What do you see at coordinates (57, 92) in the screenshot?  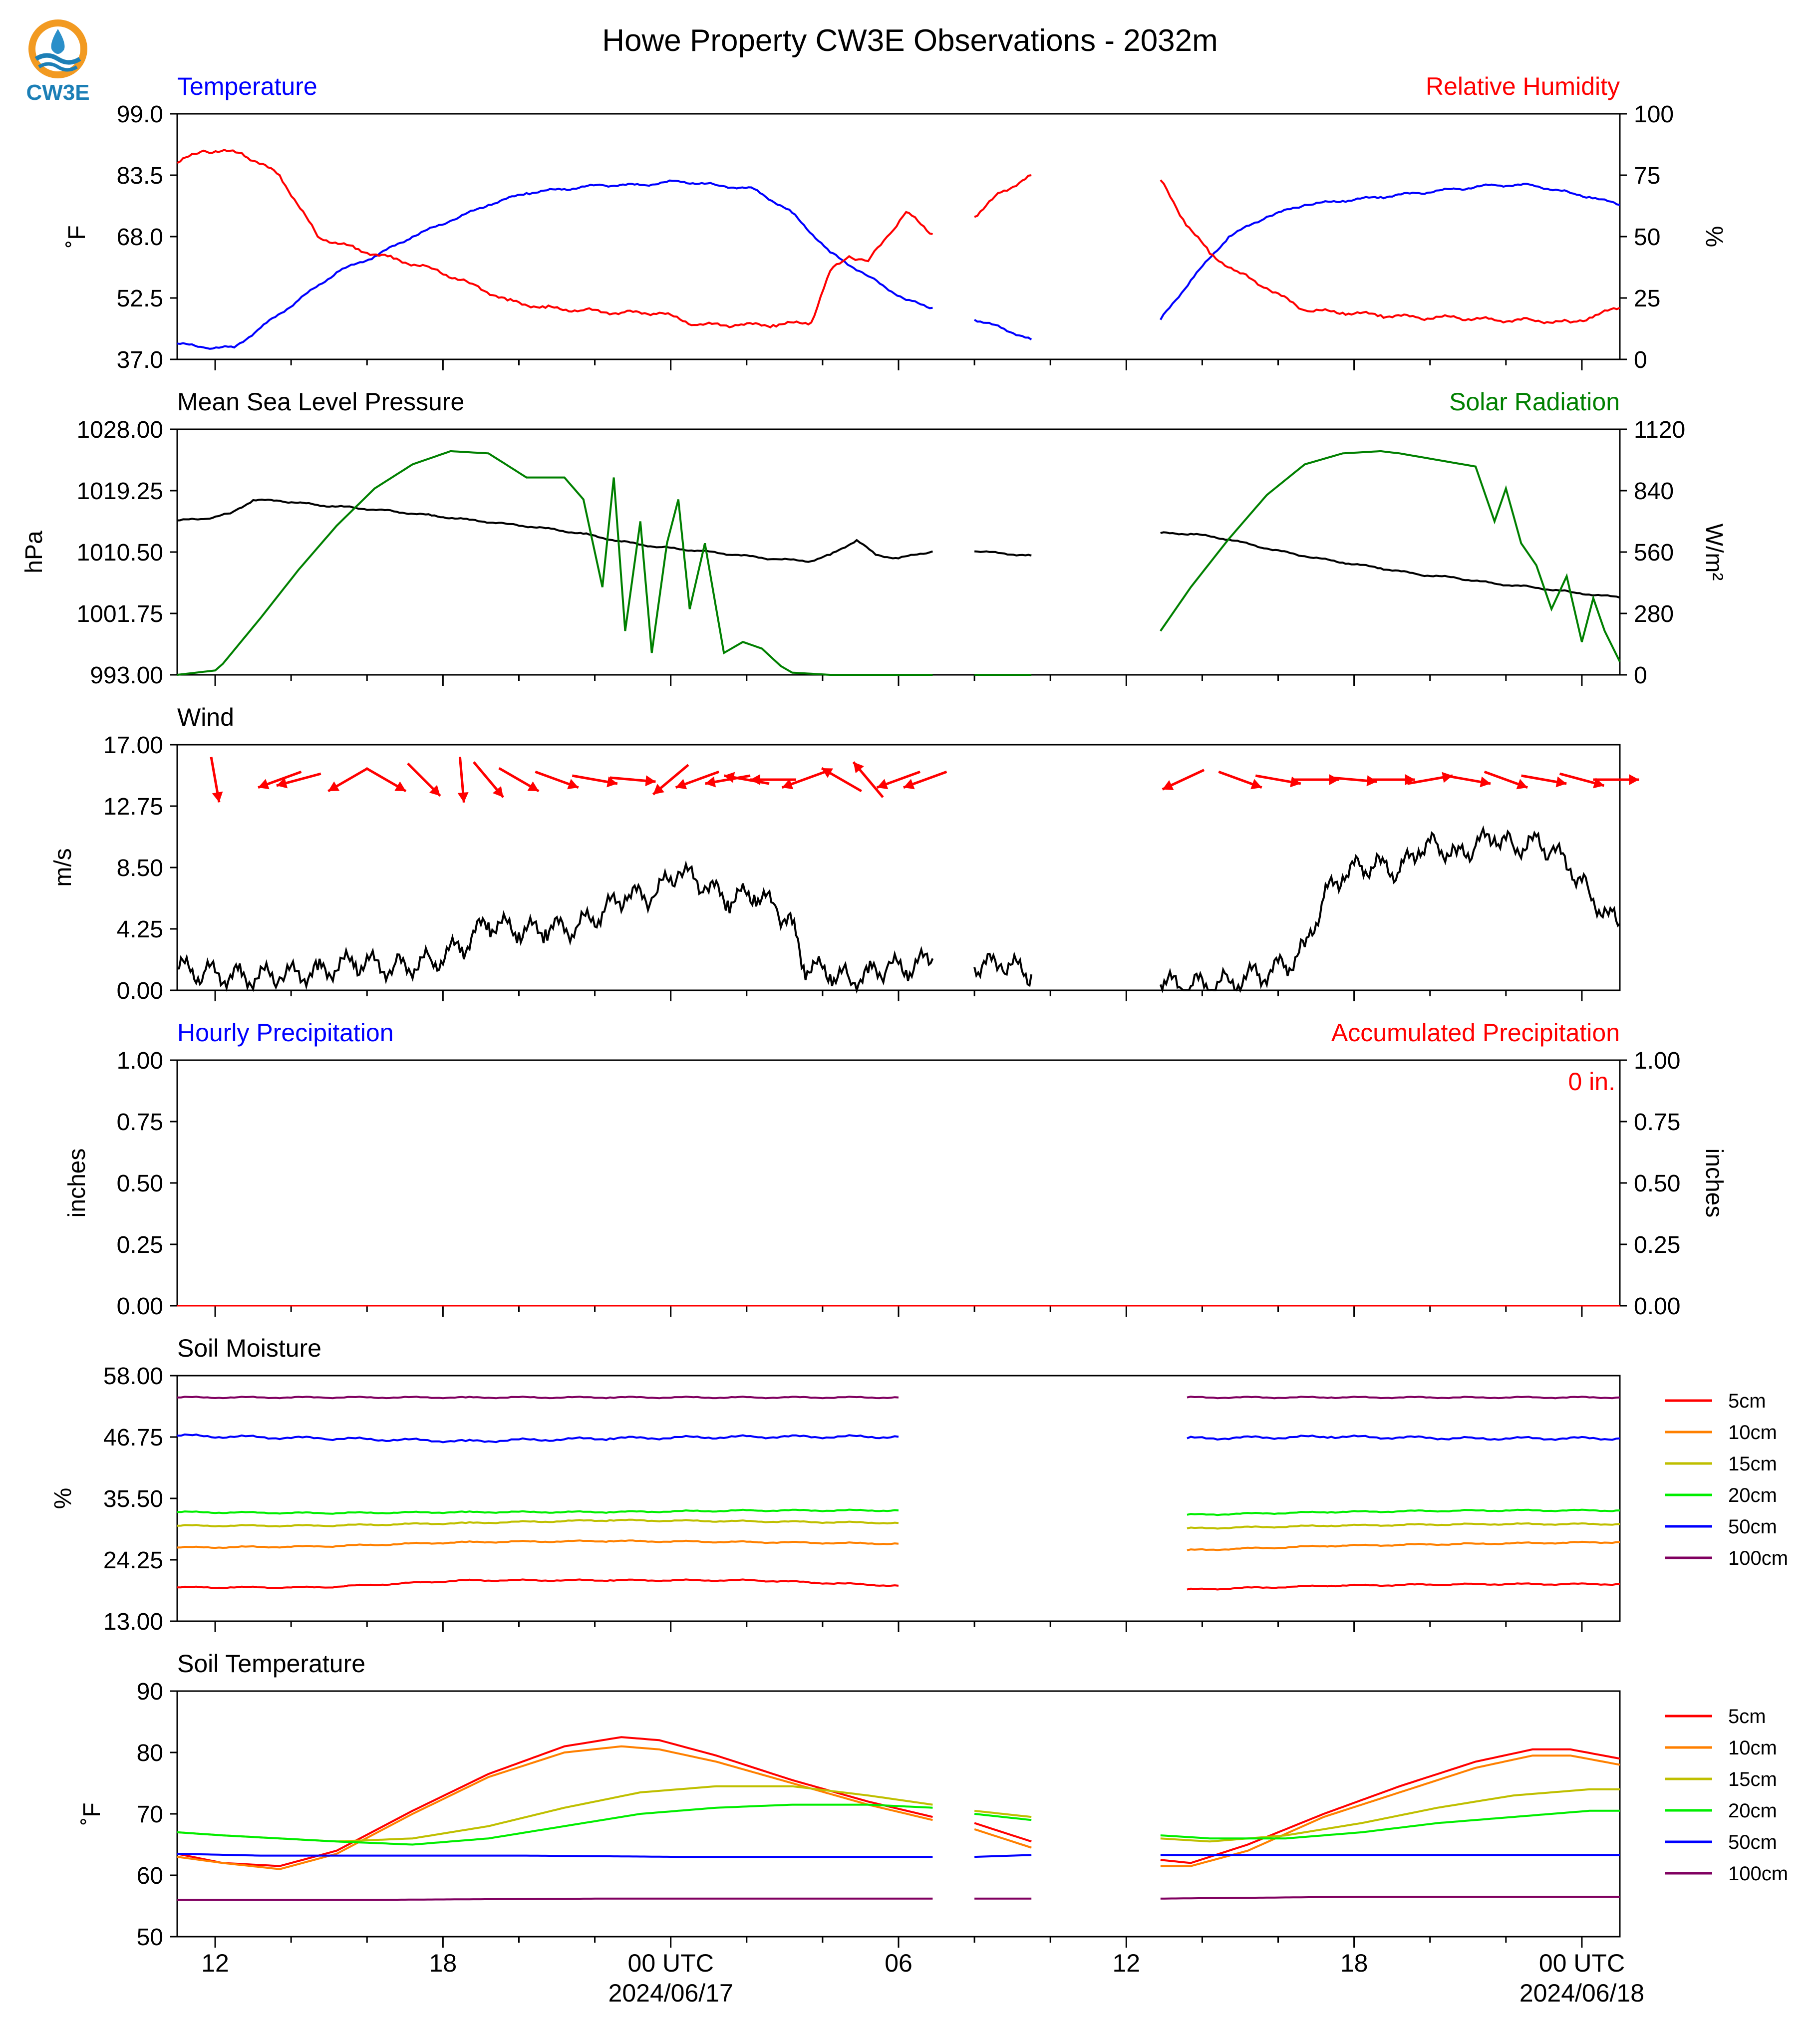 I see `logo-text: CW3E` at bounding box center [57, 92].